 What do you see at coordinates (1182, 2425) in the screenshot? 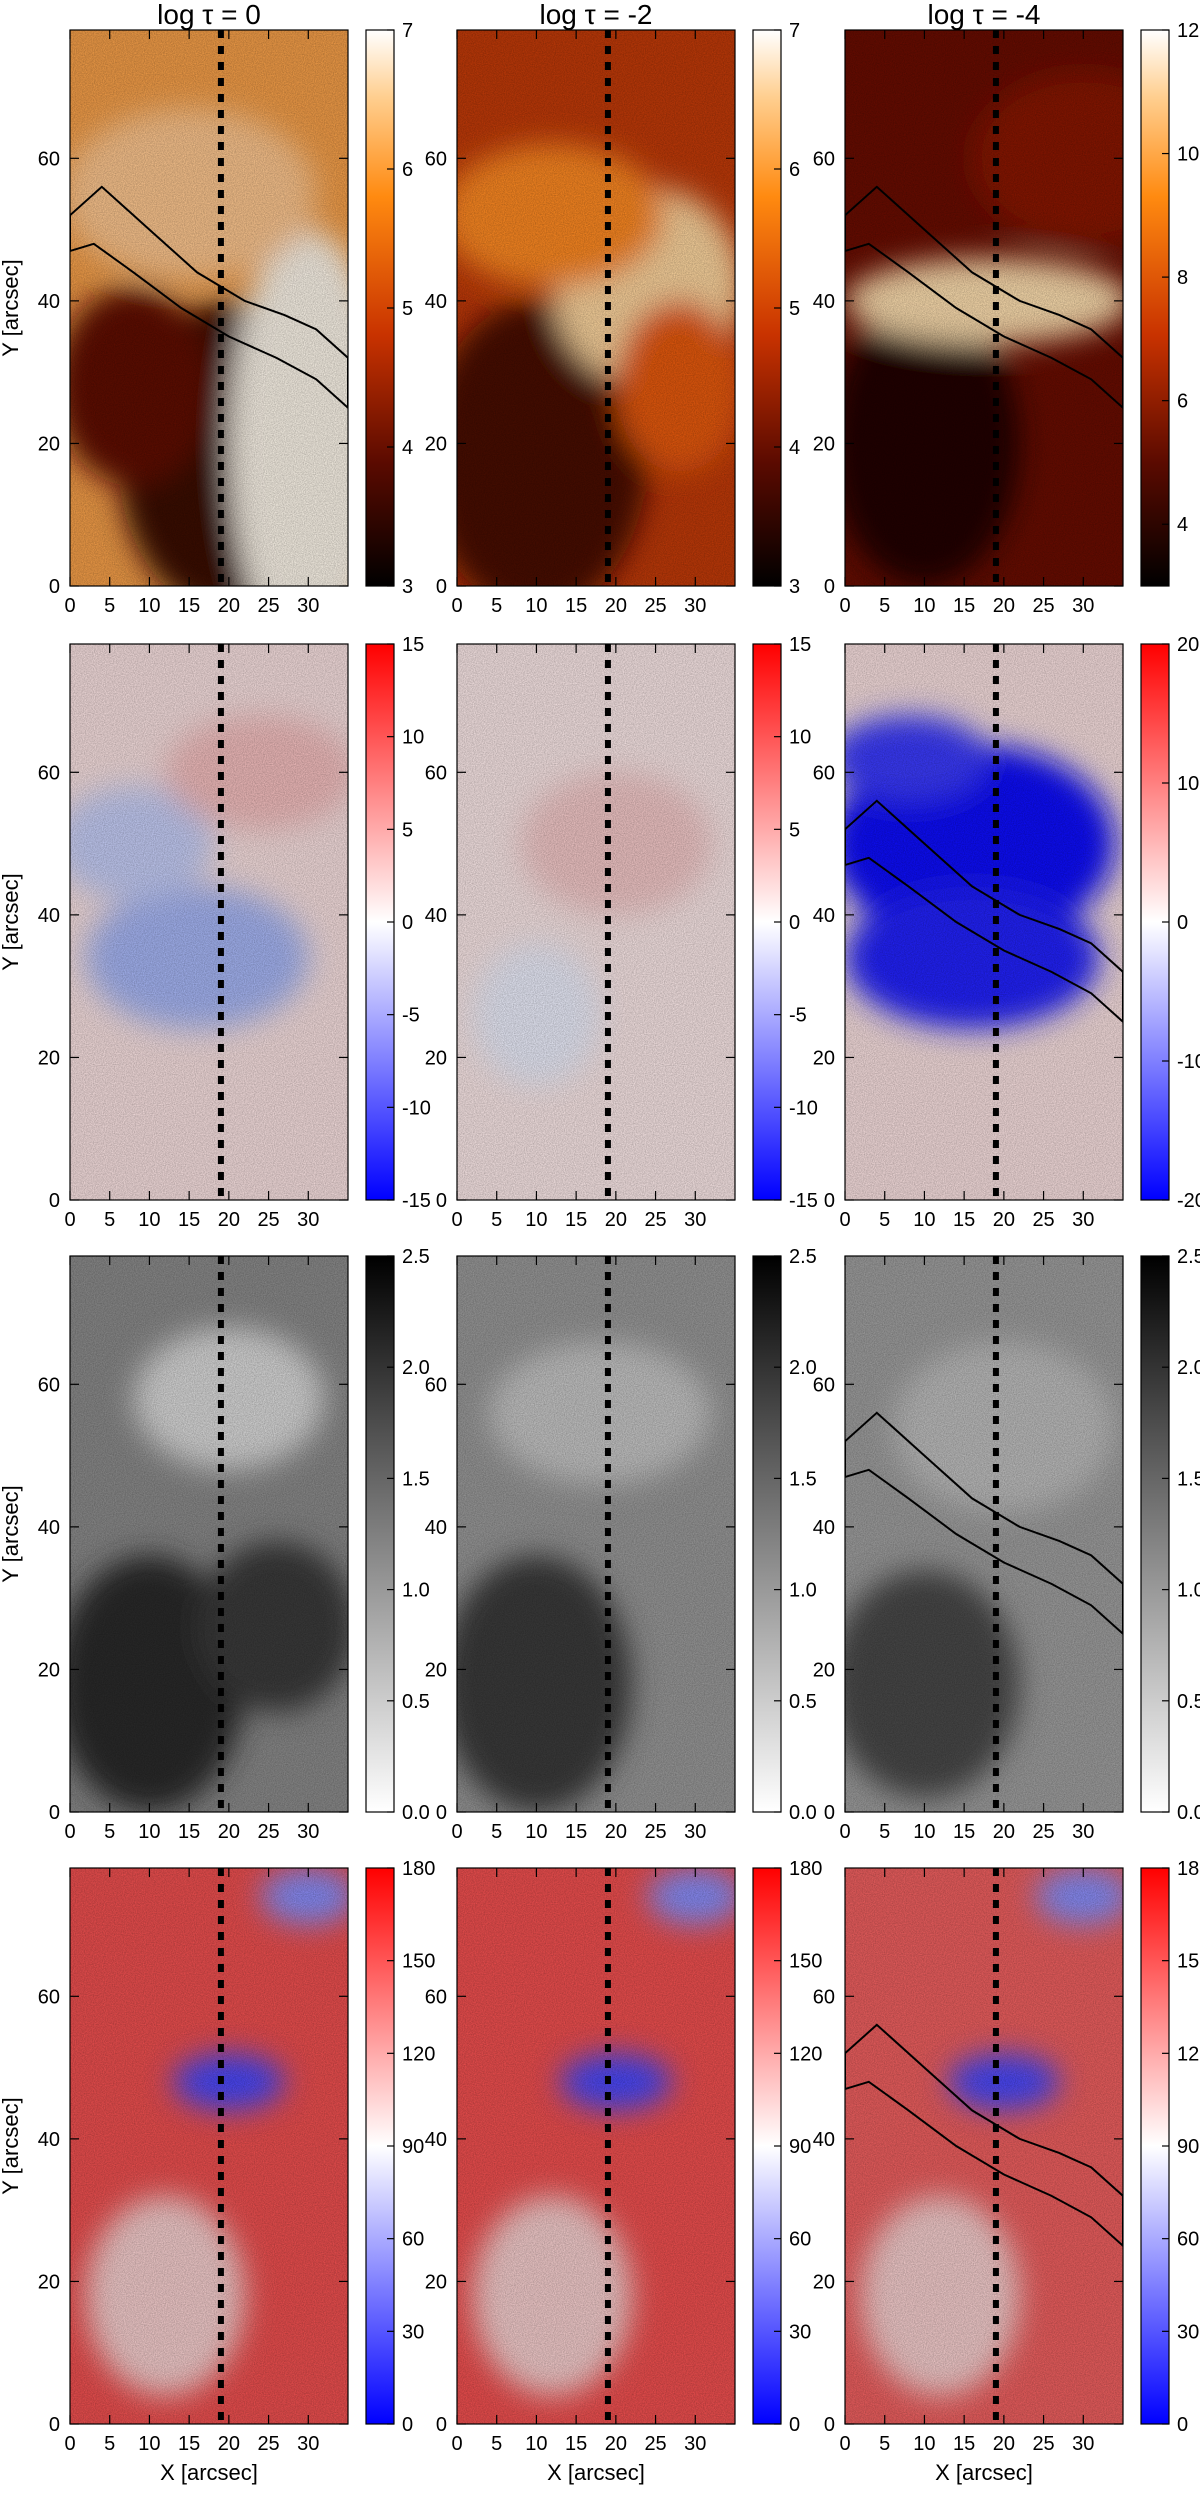
I see `colorbar-tick-label: 0` at bounding box center [1182, 2425].